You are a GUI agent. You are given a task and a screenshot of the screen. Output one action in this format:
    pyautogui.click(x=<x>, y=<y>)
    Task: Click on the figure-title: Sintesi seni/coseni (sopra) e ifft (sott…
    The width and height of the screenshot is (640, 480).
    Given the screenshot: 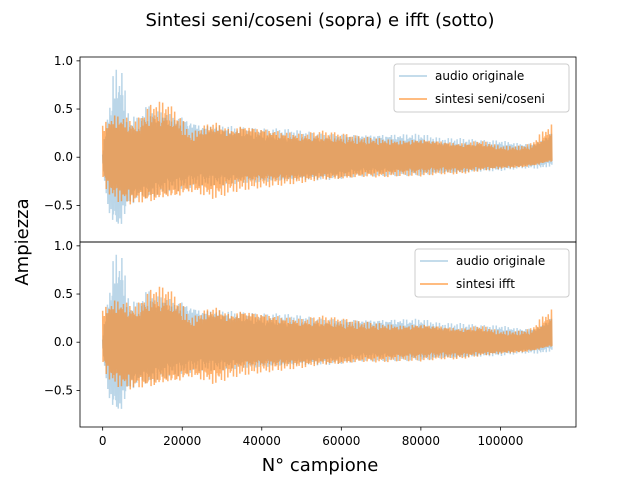 What is the action you would take?
    pyautogui.click(x=319, y=20)
    